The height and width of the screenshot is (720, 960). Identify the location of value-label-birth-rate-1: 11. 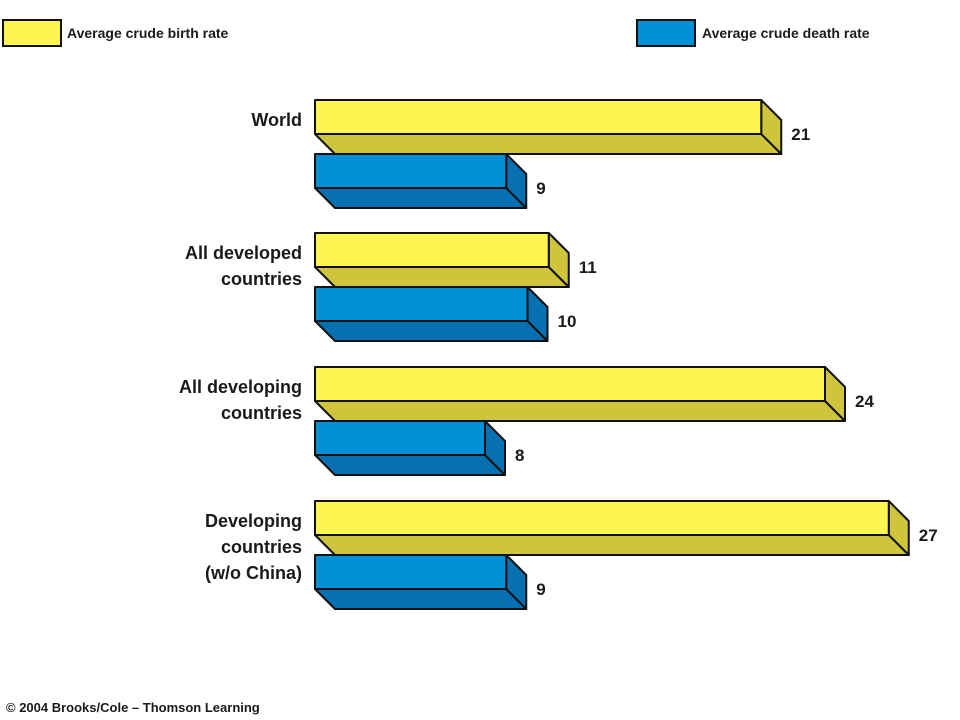
(588, 267).